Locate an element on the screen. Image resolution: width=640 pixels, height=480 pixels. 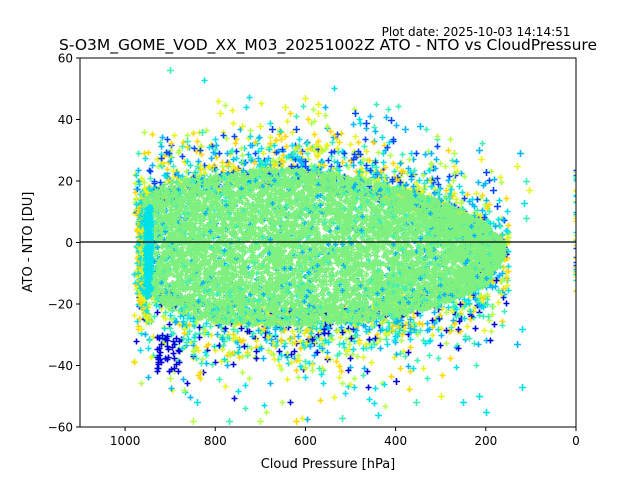
plot-date: Plot date: 2025-10-03 14:14:51 is located at coordinates (476, 32).